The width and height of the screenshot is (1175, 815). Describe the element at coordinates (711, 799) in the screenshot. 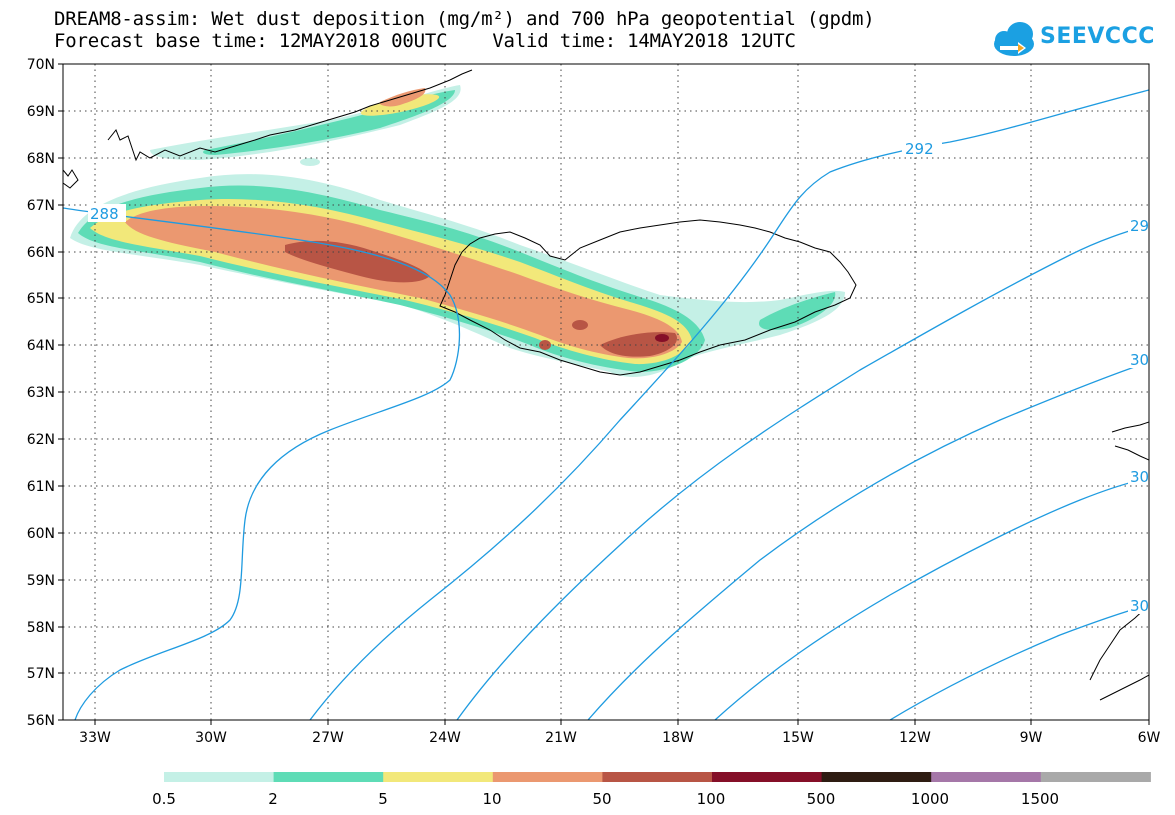

I see `legend-label: 100` at that location.